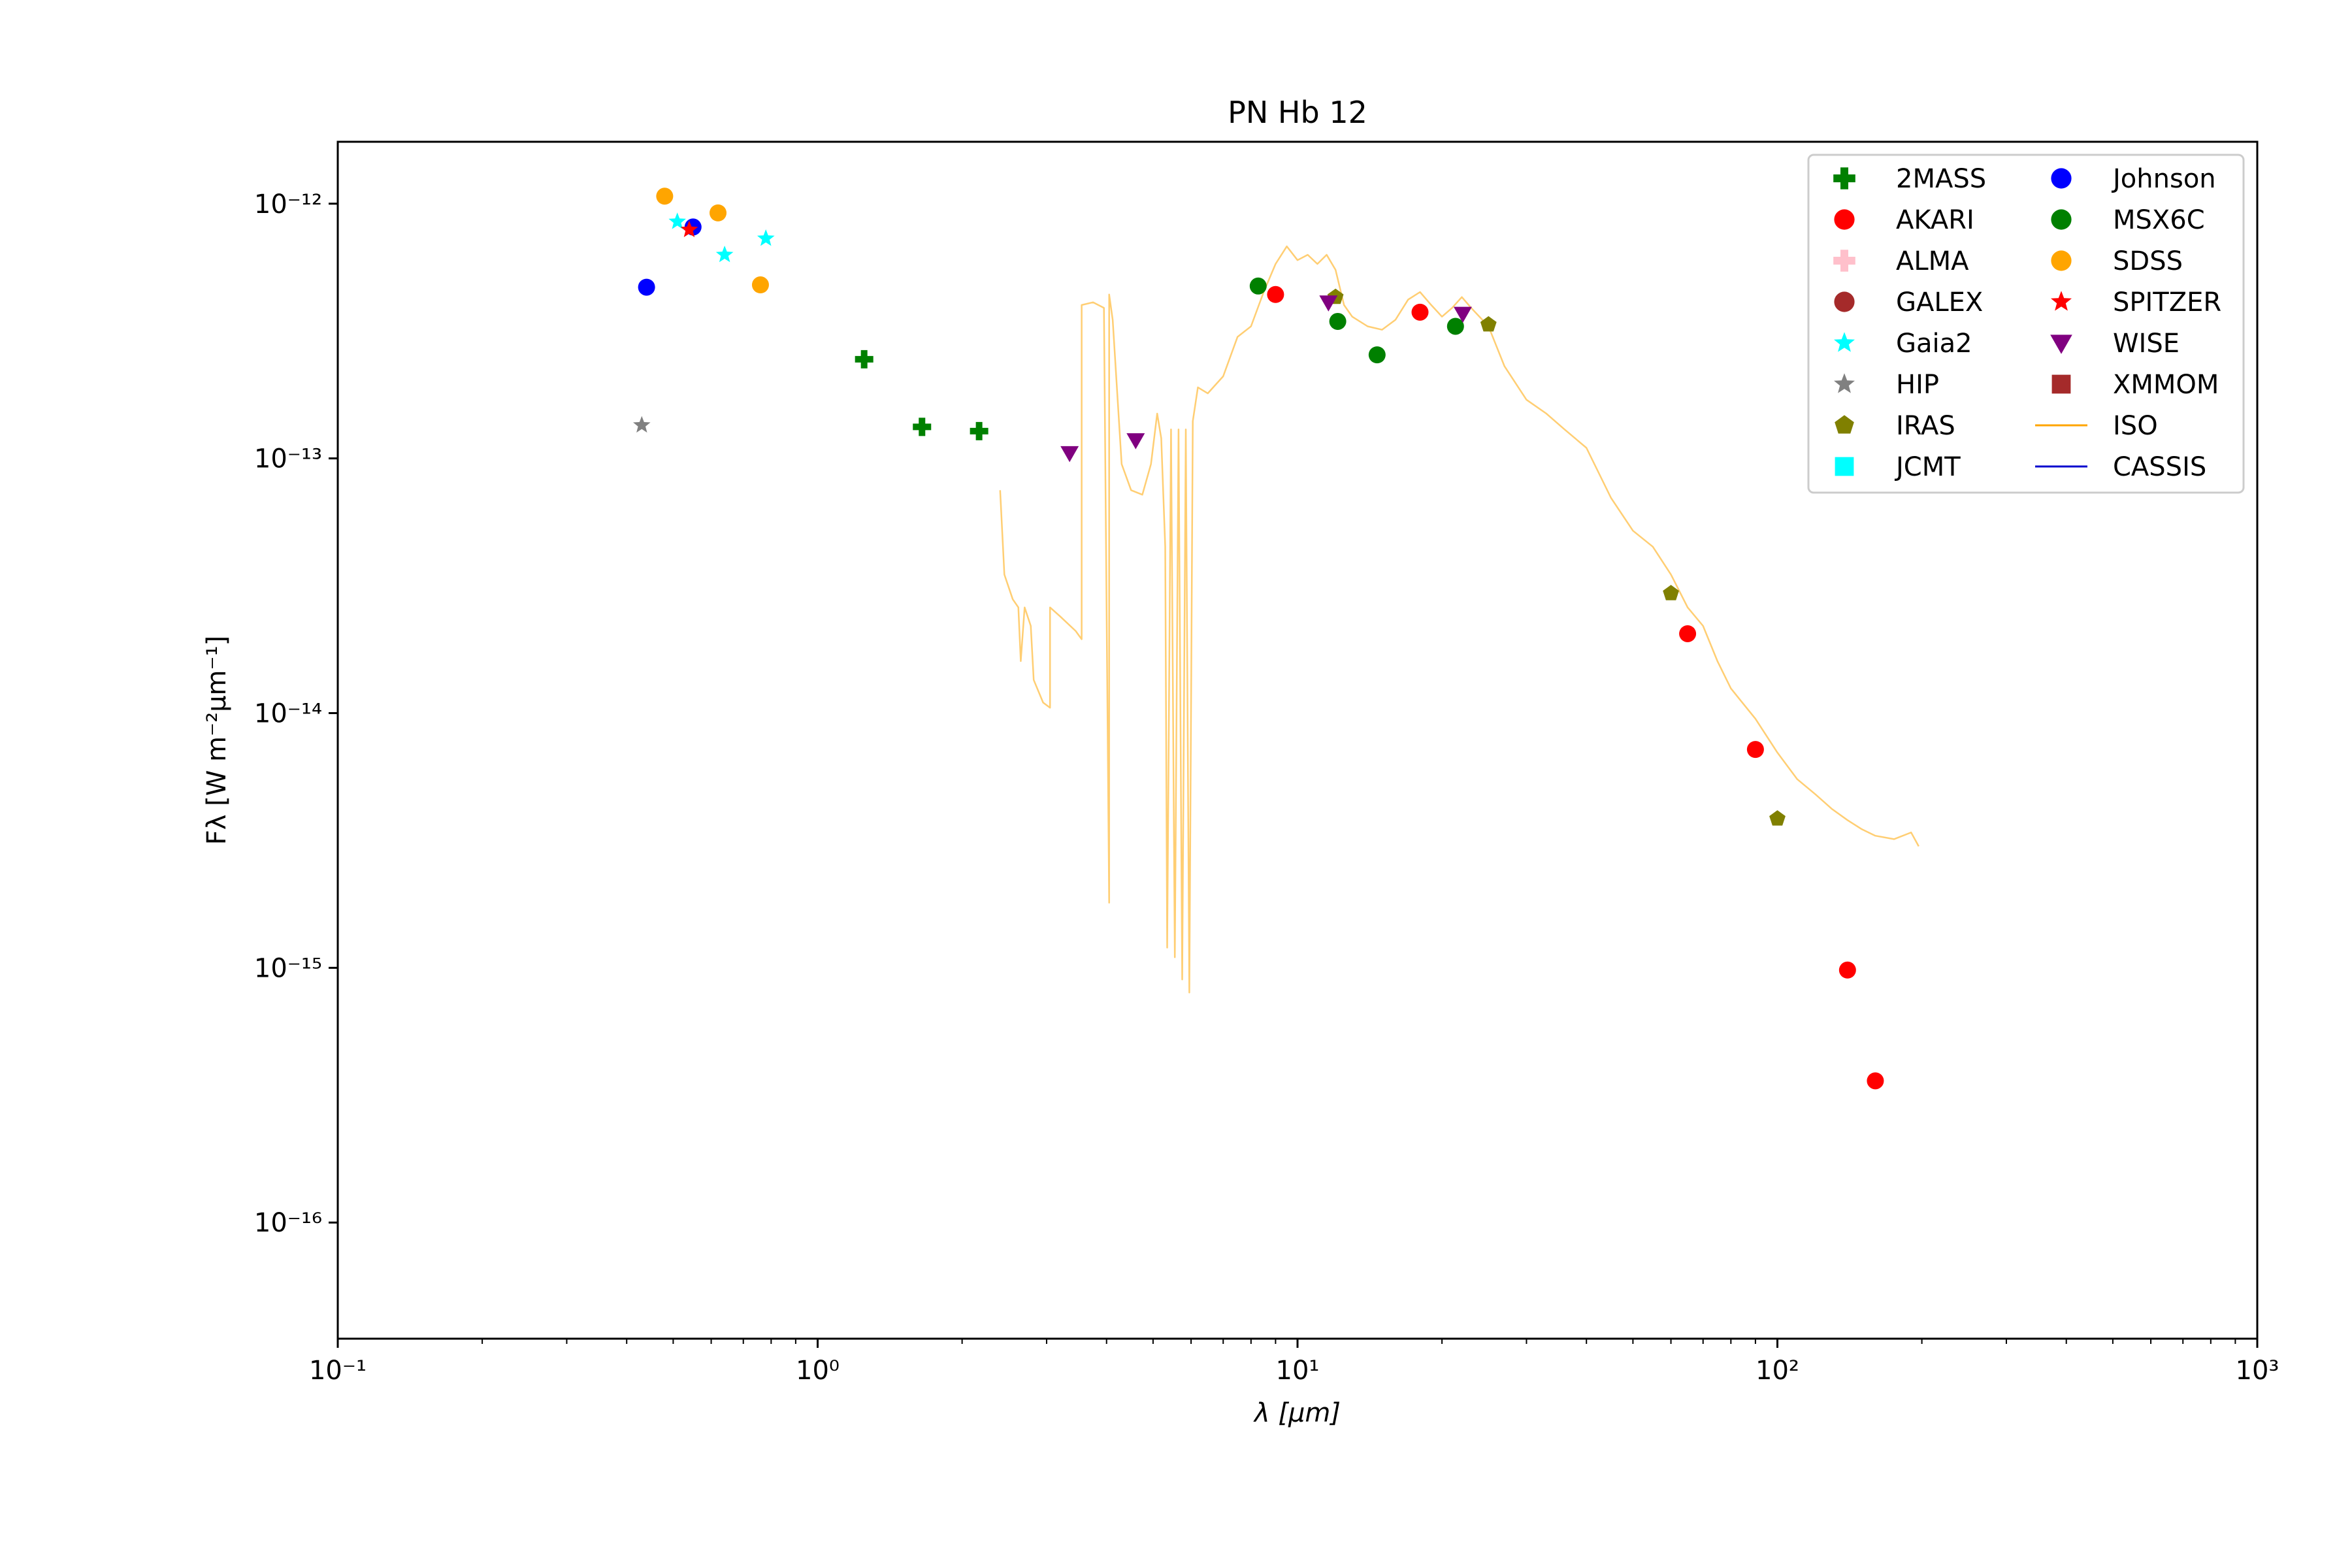 The width and height of the screenshot is (2352, 1568). What do you see at coordinates (1844, 466) in the screenshot?
I see `legend-handle-jcmt` at bounding box center [1844, 466].